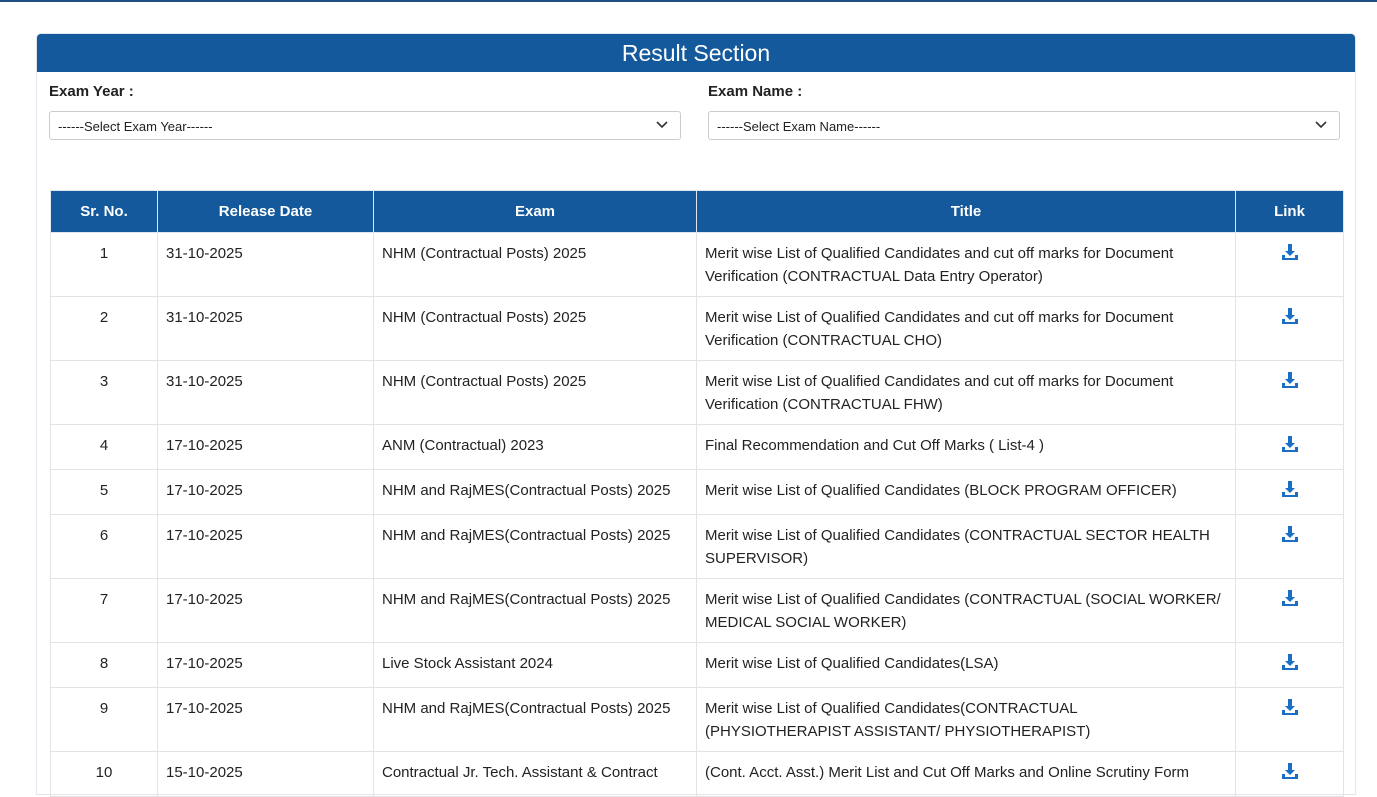 This screenshot has height=797, width=1377. Describe the element at coordinates (535, 447) in the screenshot. I see `exam: ANM (Contractual) 2023` at that location.